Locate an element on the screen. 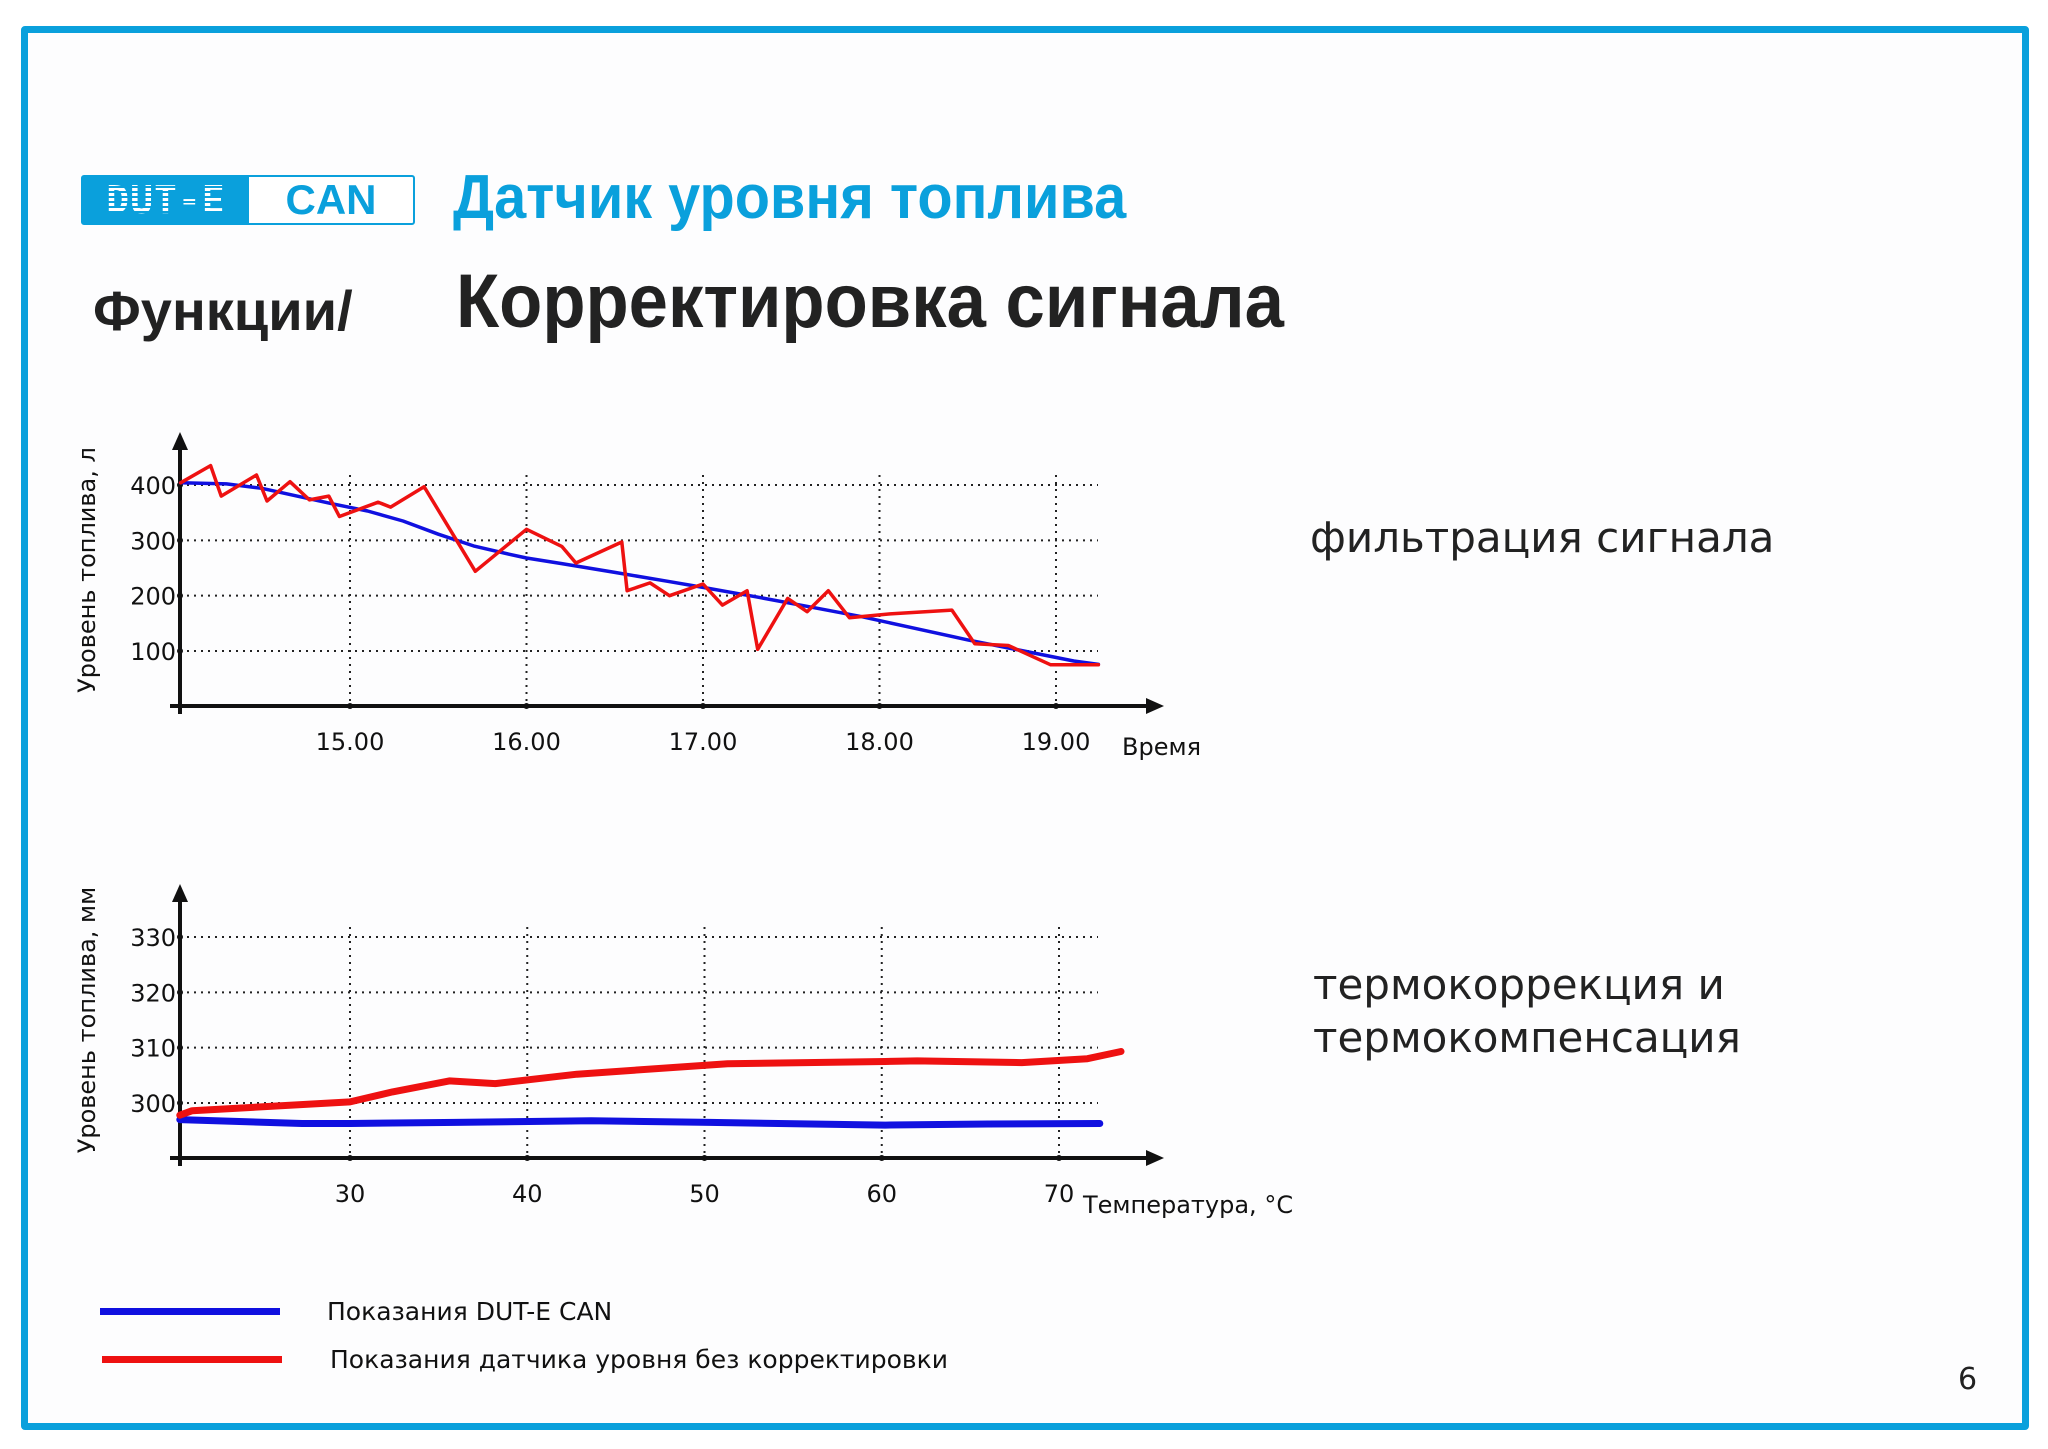  y-tick-label: 100 is located at coordinates (153, 652).